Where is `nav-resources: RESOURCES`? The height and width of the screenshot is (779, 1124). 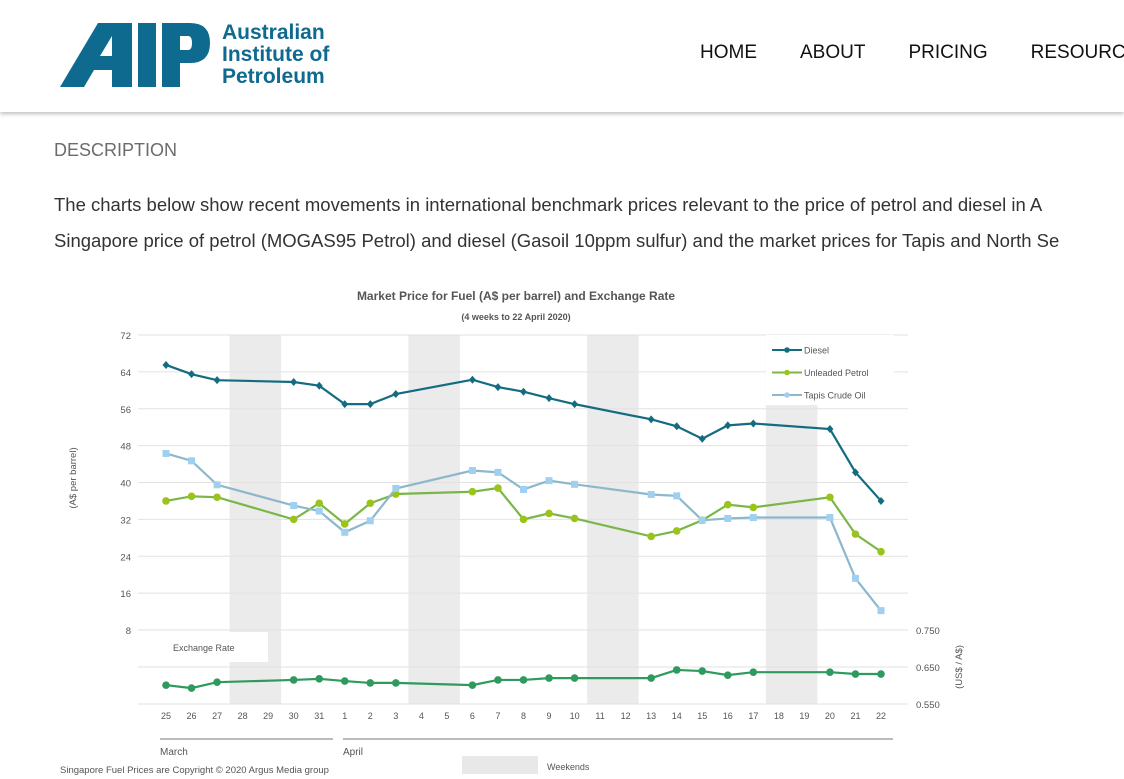
nav-resources: RESOURCES is located at coordinates (1077, 52).